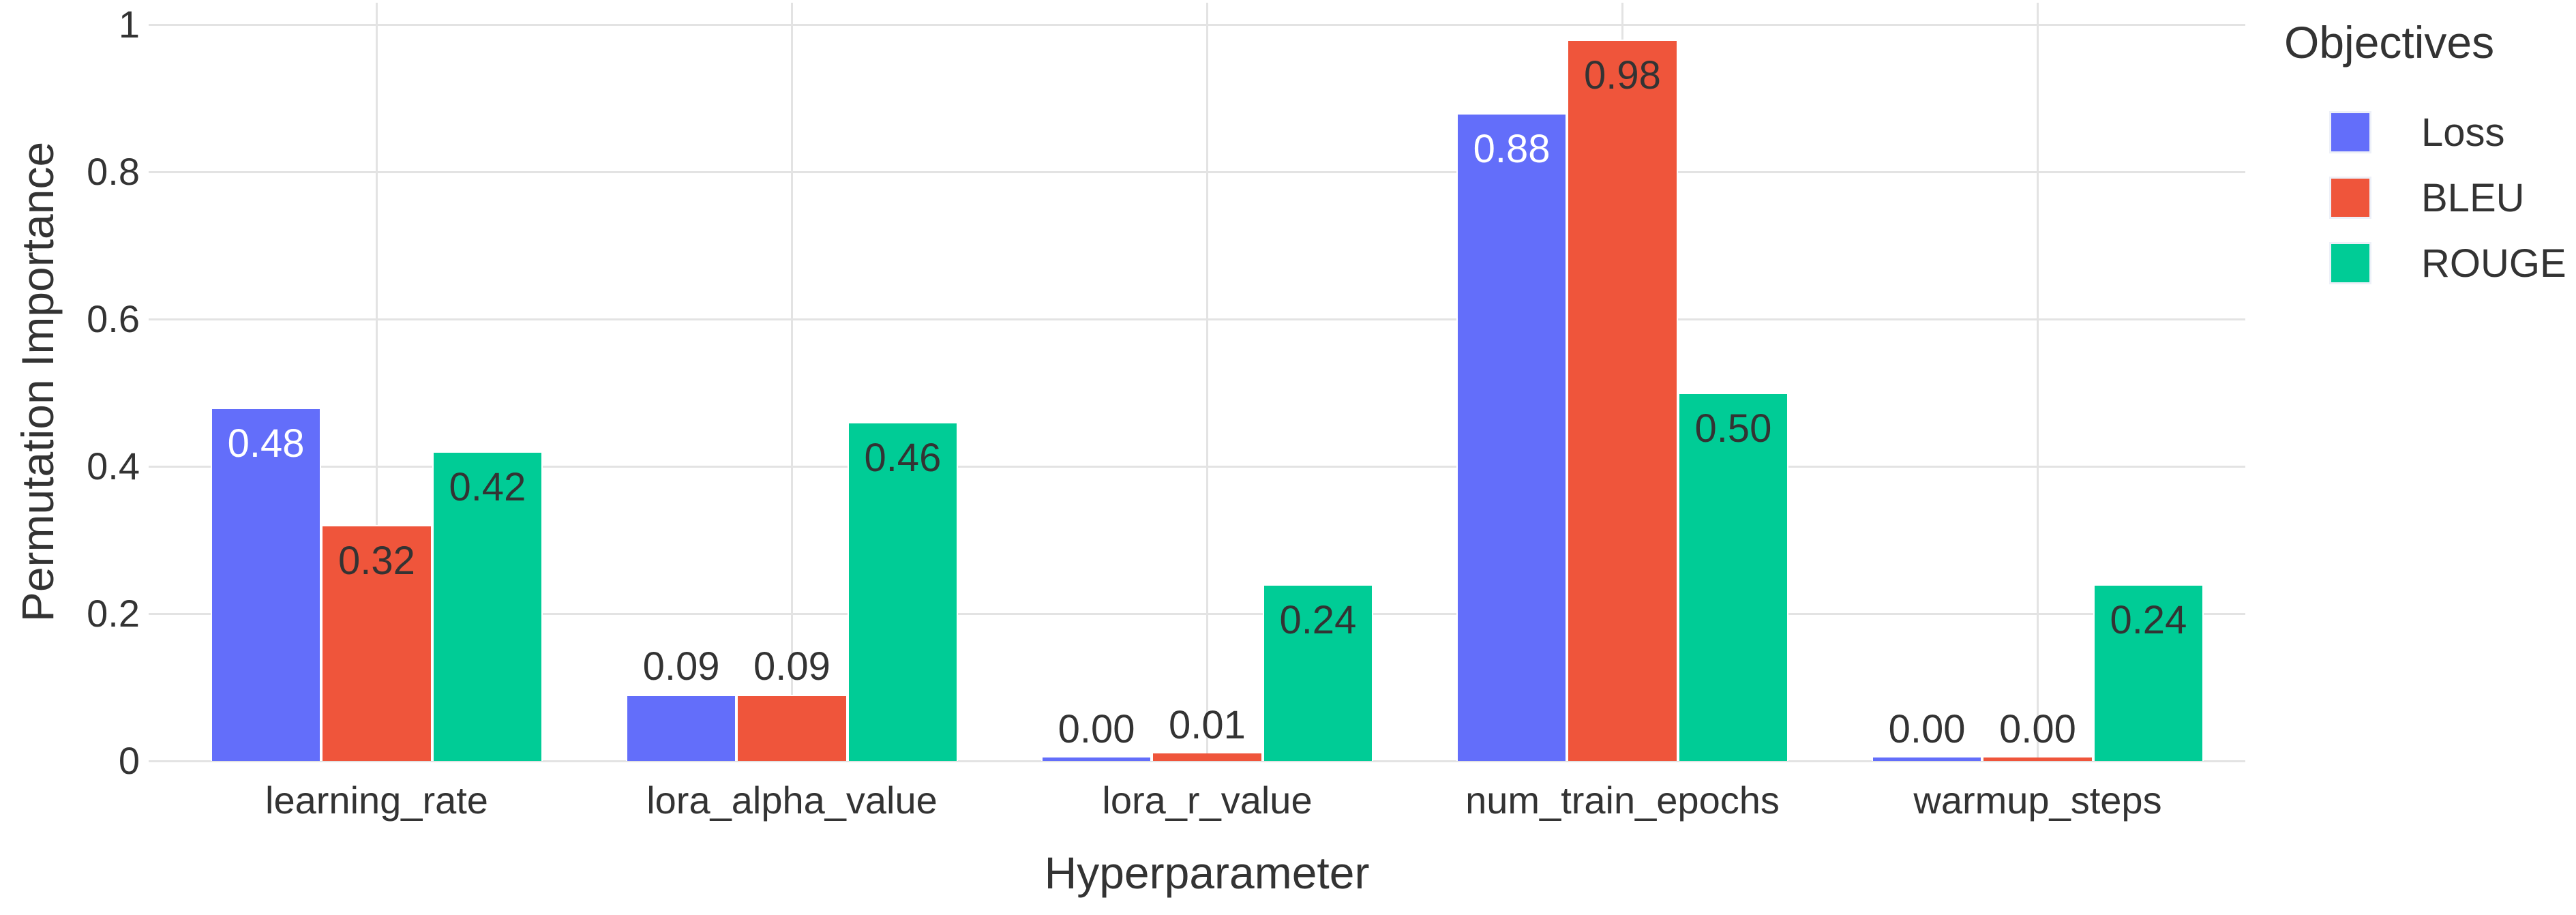 The image size is (2576, 915). Describe the element at coordinates (1733, 577) in the screenshot. I see `bar-rouge-num_train_epochs` at that location.